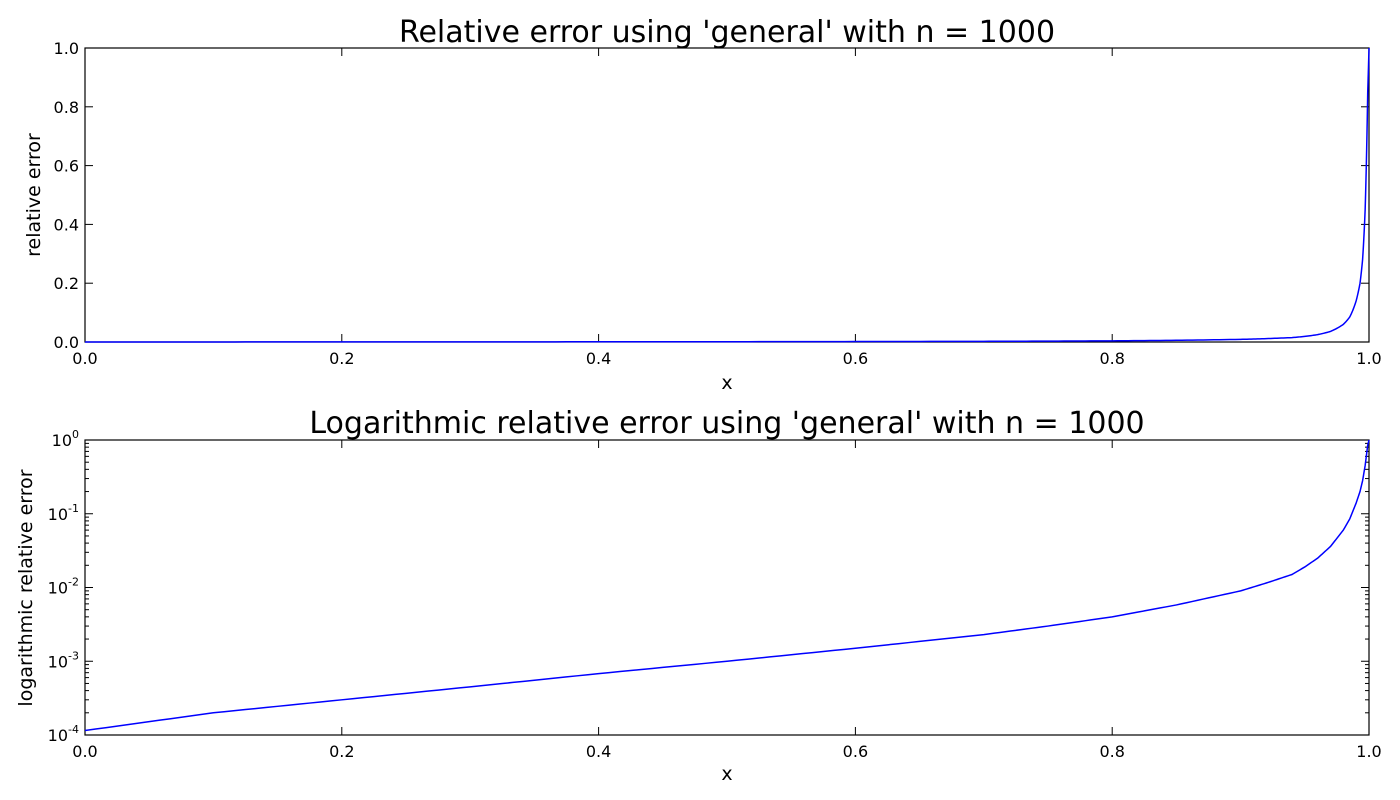 Image resolution: width=1400 pixels, height=800 pixels. I want to click on y-axis-label: logarithmic relative error, so click(26, 587).